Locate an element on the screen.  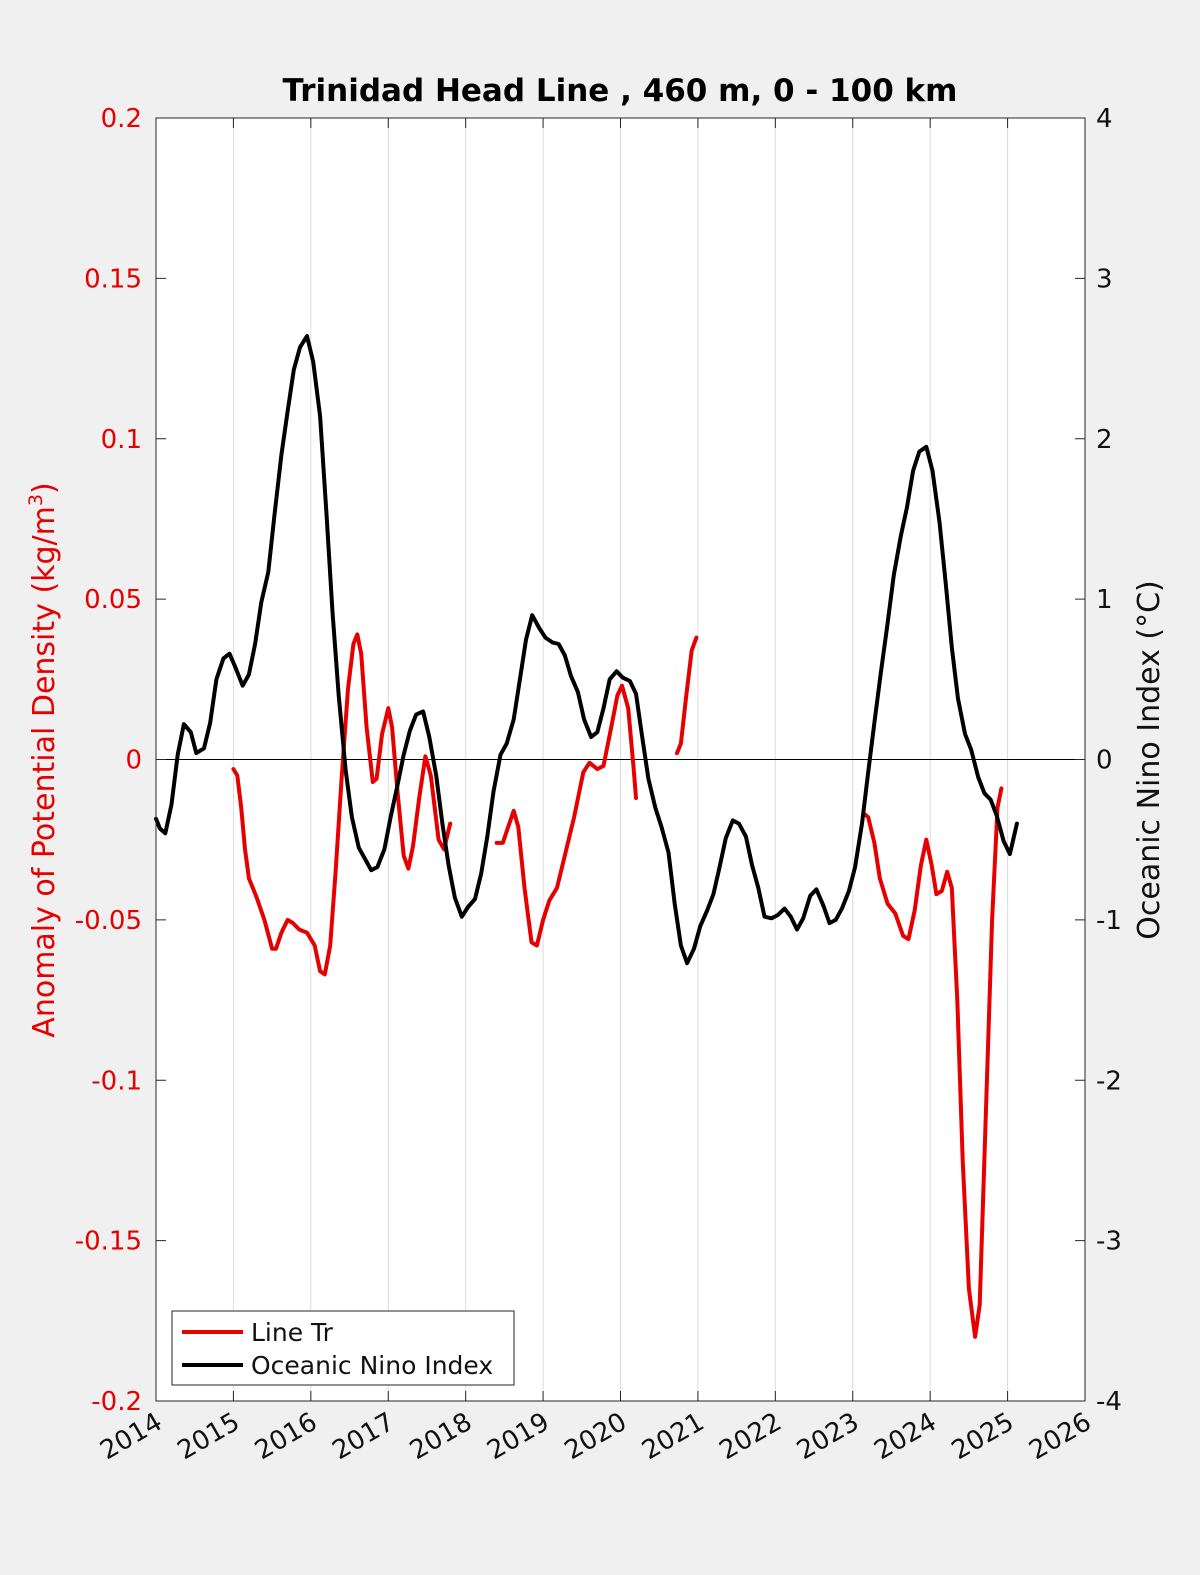
x-tick-label: 2024 is located at coordinates (905, 1436).